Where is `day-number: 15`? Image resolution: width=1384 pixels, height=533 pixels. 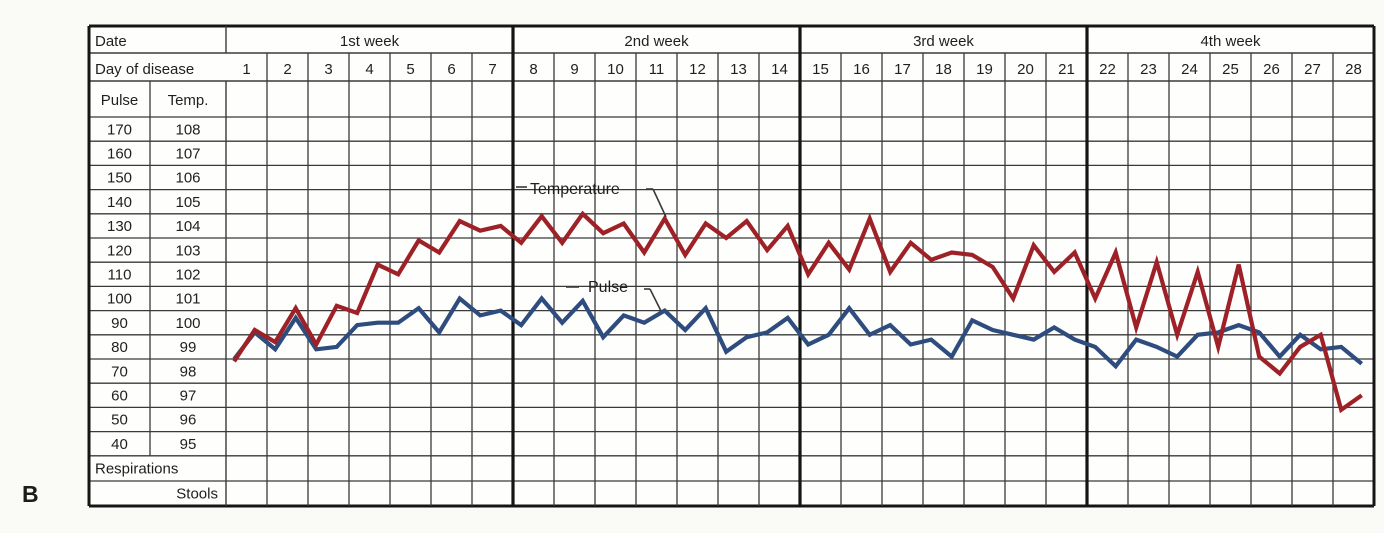
day-number: 15 is located at coordinates (820, 69).